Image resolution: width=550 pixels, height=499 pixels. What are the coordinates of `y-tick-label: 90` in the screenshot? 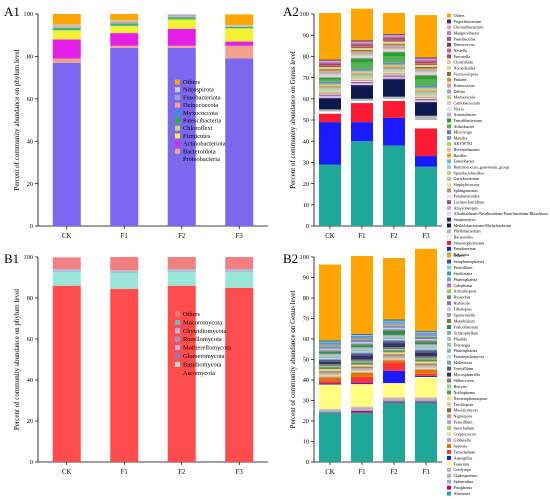 It's located at (306, 278).